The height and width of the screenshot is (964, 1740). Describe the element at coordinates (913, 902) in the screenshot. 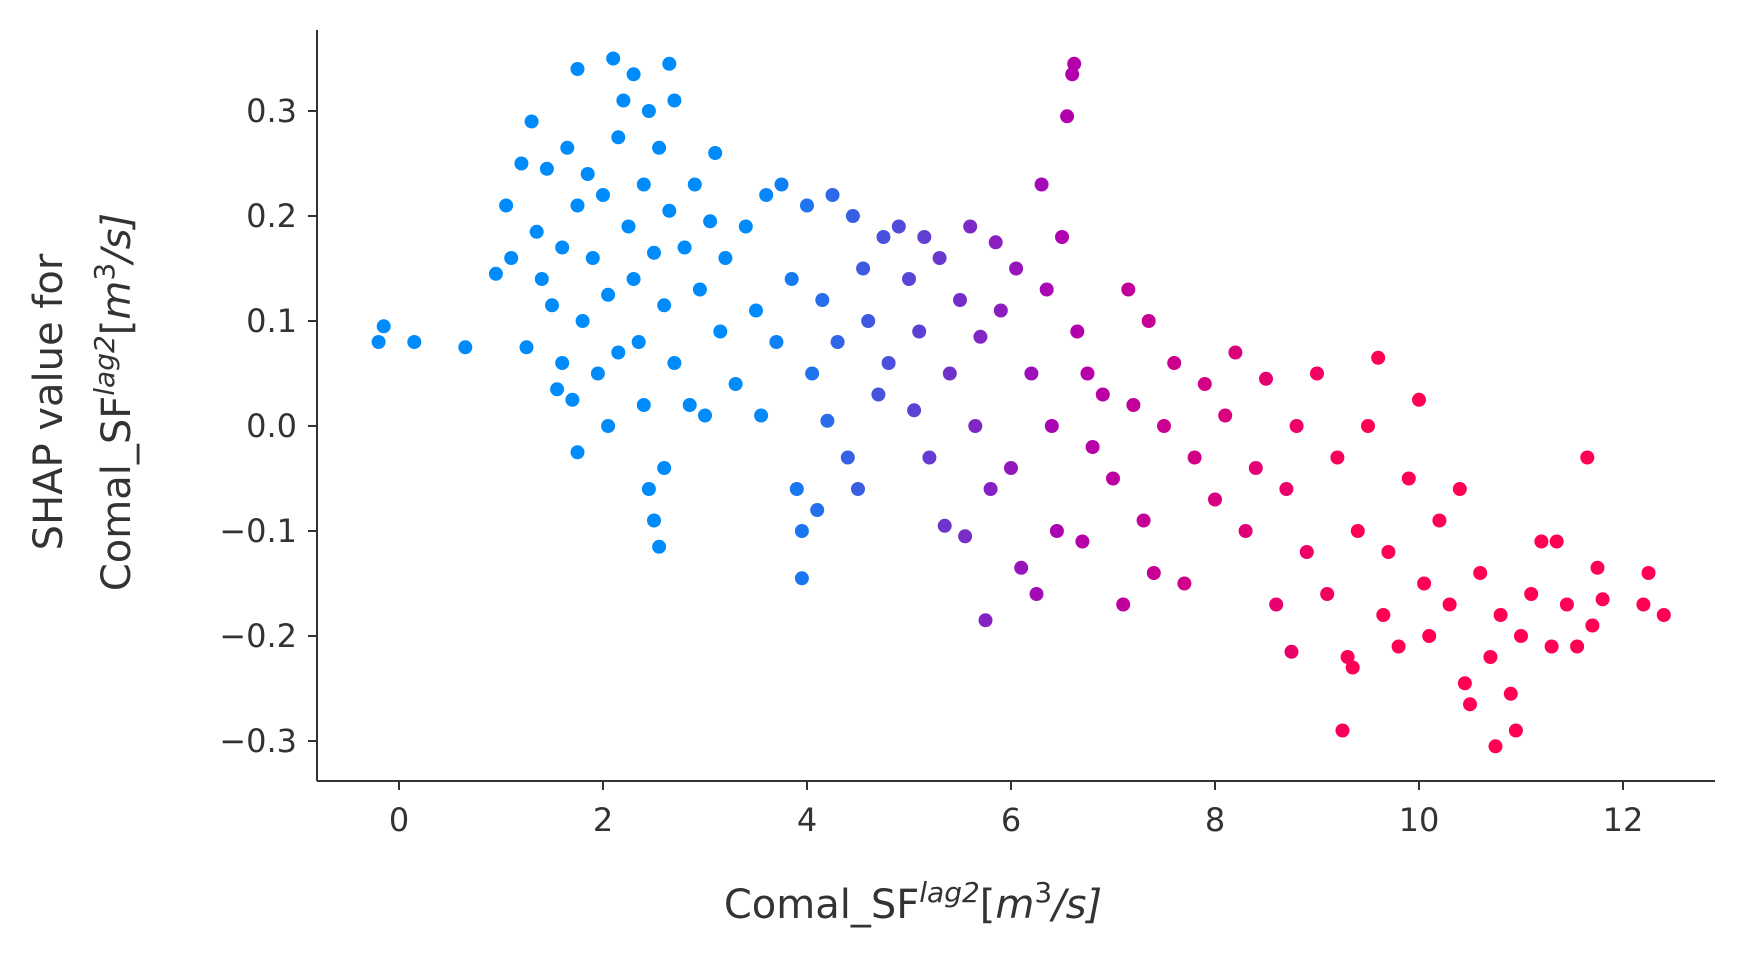

I see `x-axis-label: Comal_SFlag2[m3/s]` at that location.